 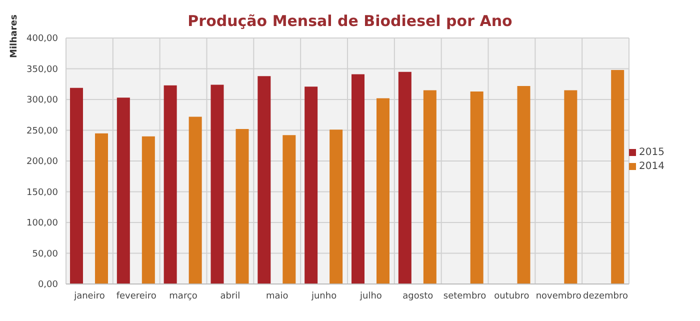 What do you see at coordinates (370, 296) in the screenshot?
I see `x-tick-label: julho` at bounding box center [370, 296].